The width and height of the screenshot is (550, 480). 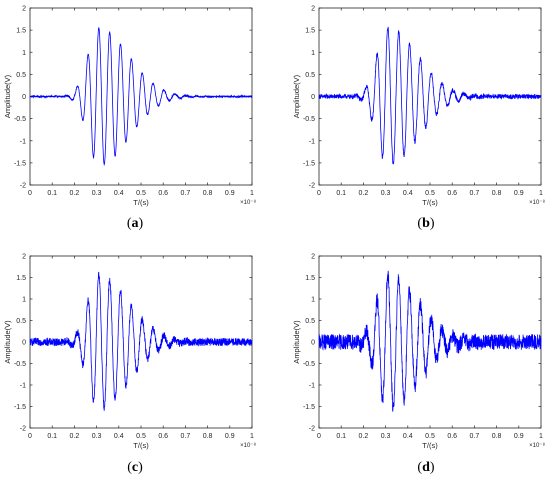 I want to click on panel-caption: (b), so click(x=425, y=223).